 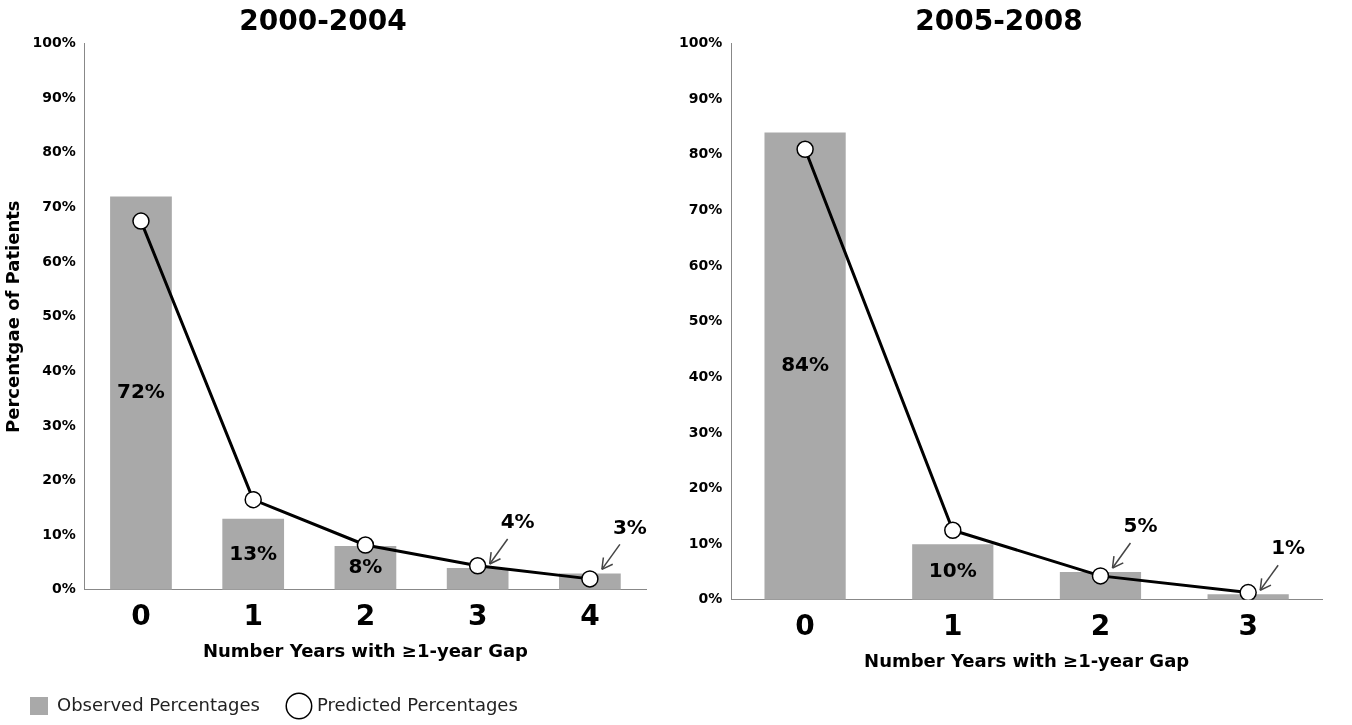 What do you see at coordinates (999, 21) in the screenshot?
I see `chart-title: 2005-2008` at bounding box center [999, 21].